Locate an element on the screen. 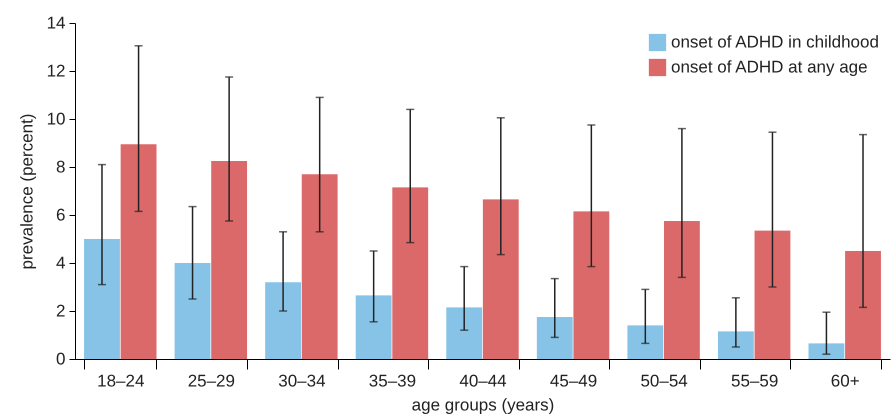 The image size is (891, 416). x-tick-label: 50–54 is located at coordinates (664, 381).